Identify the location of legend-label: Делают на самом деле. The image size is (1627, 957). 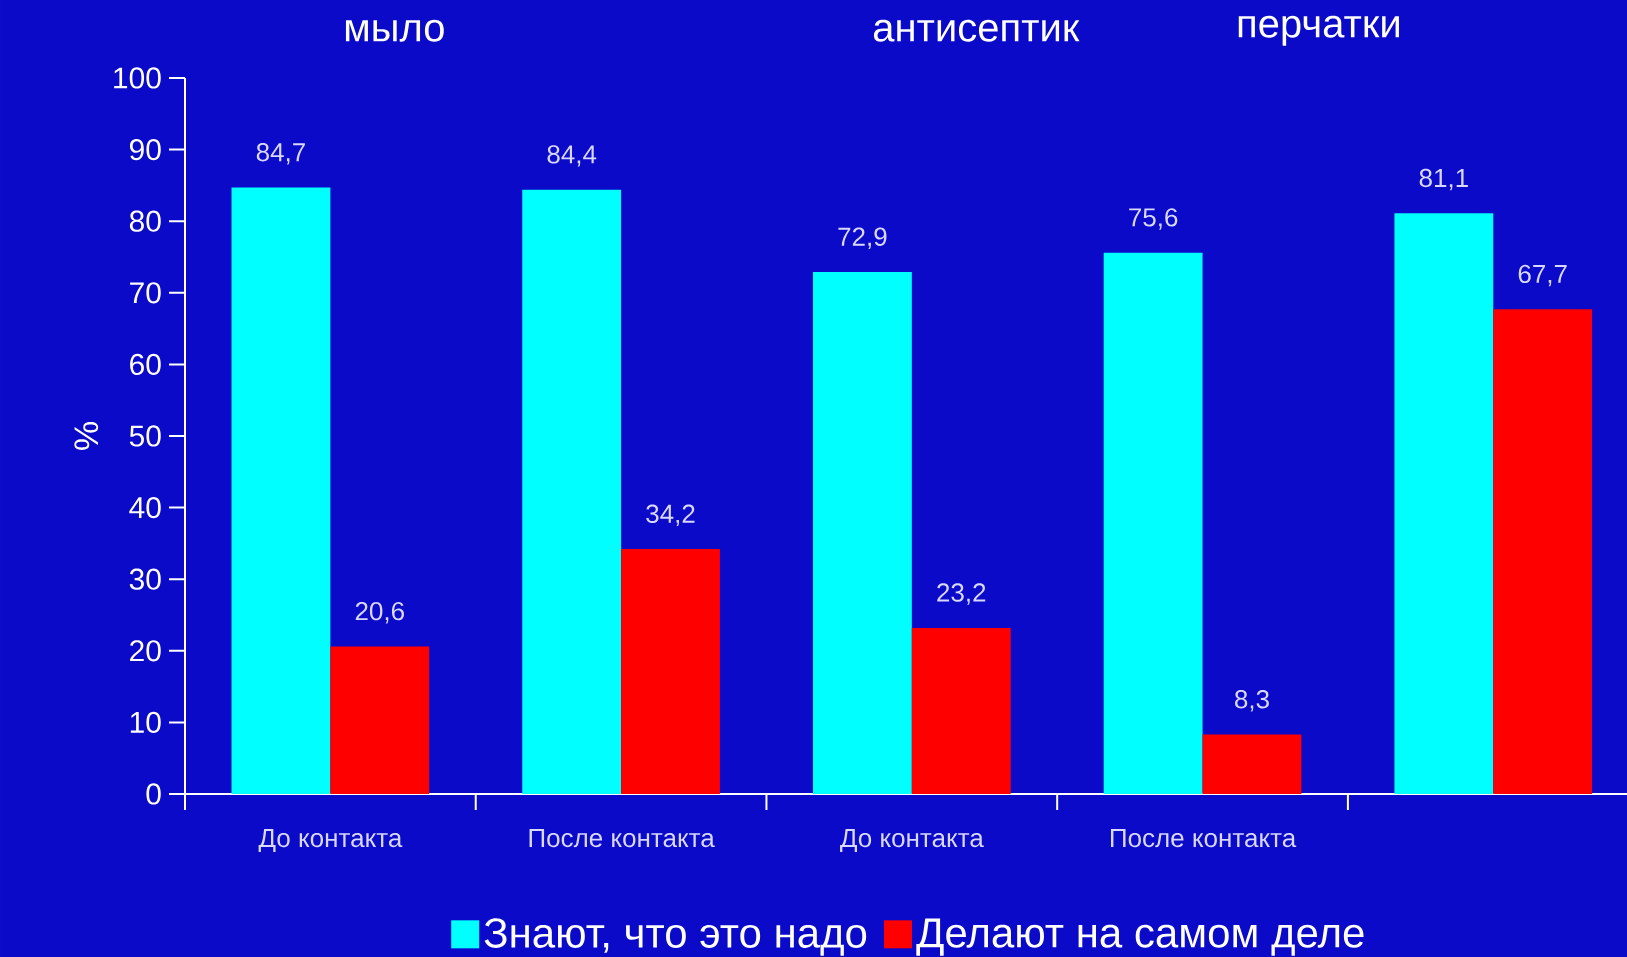
(1140, 937).